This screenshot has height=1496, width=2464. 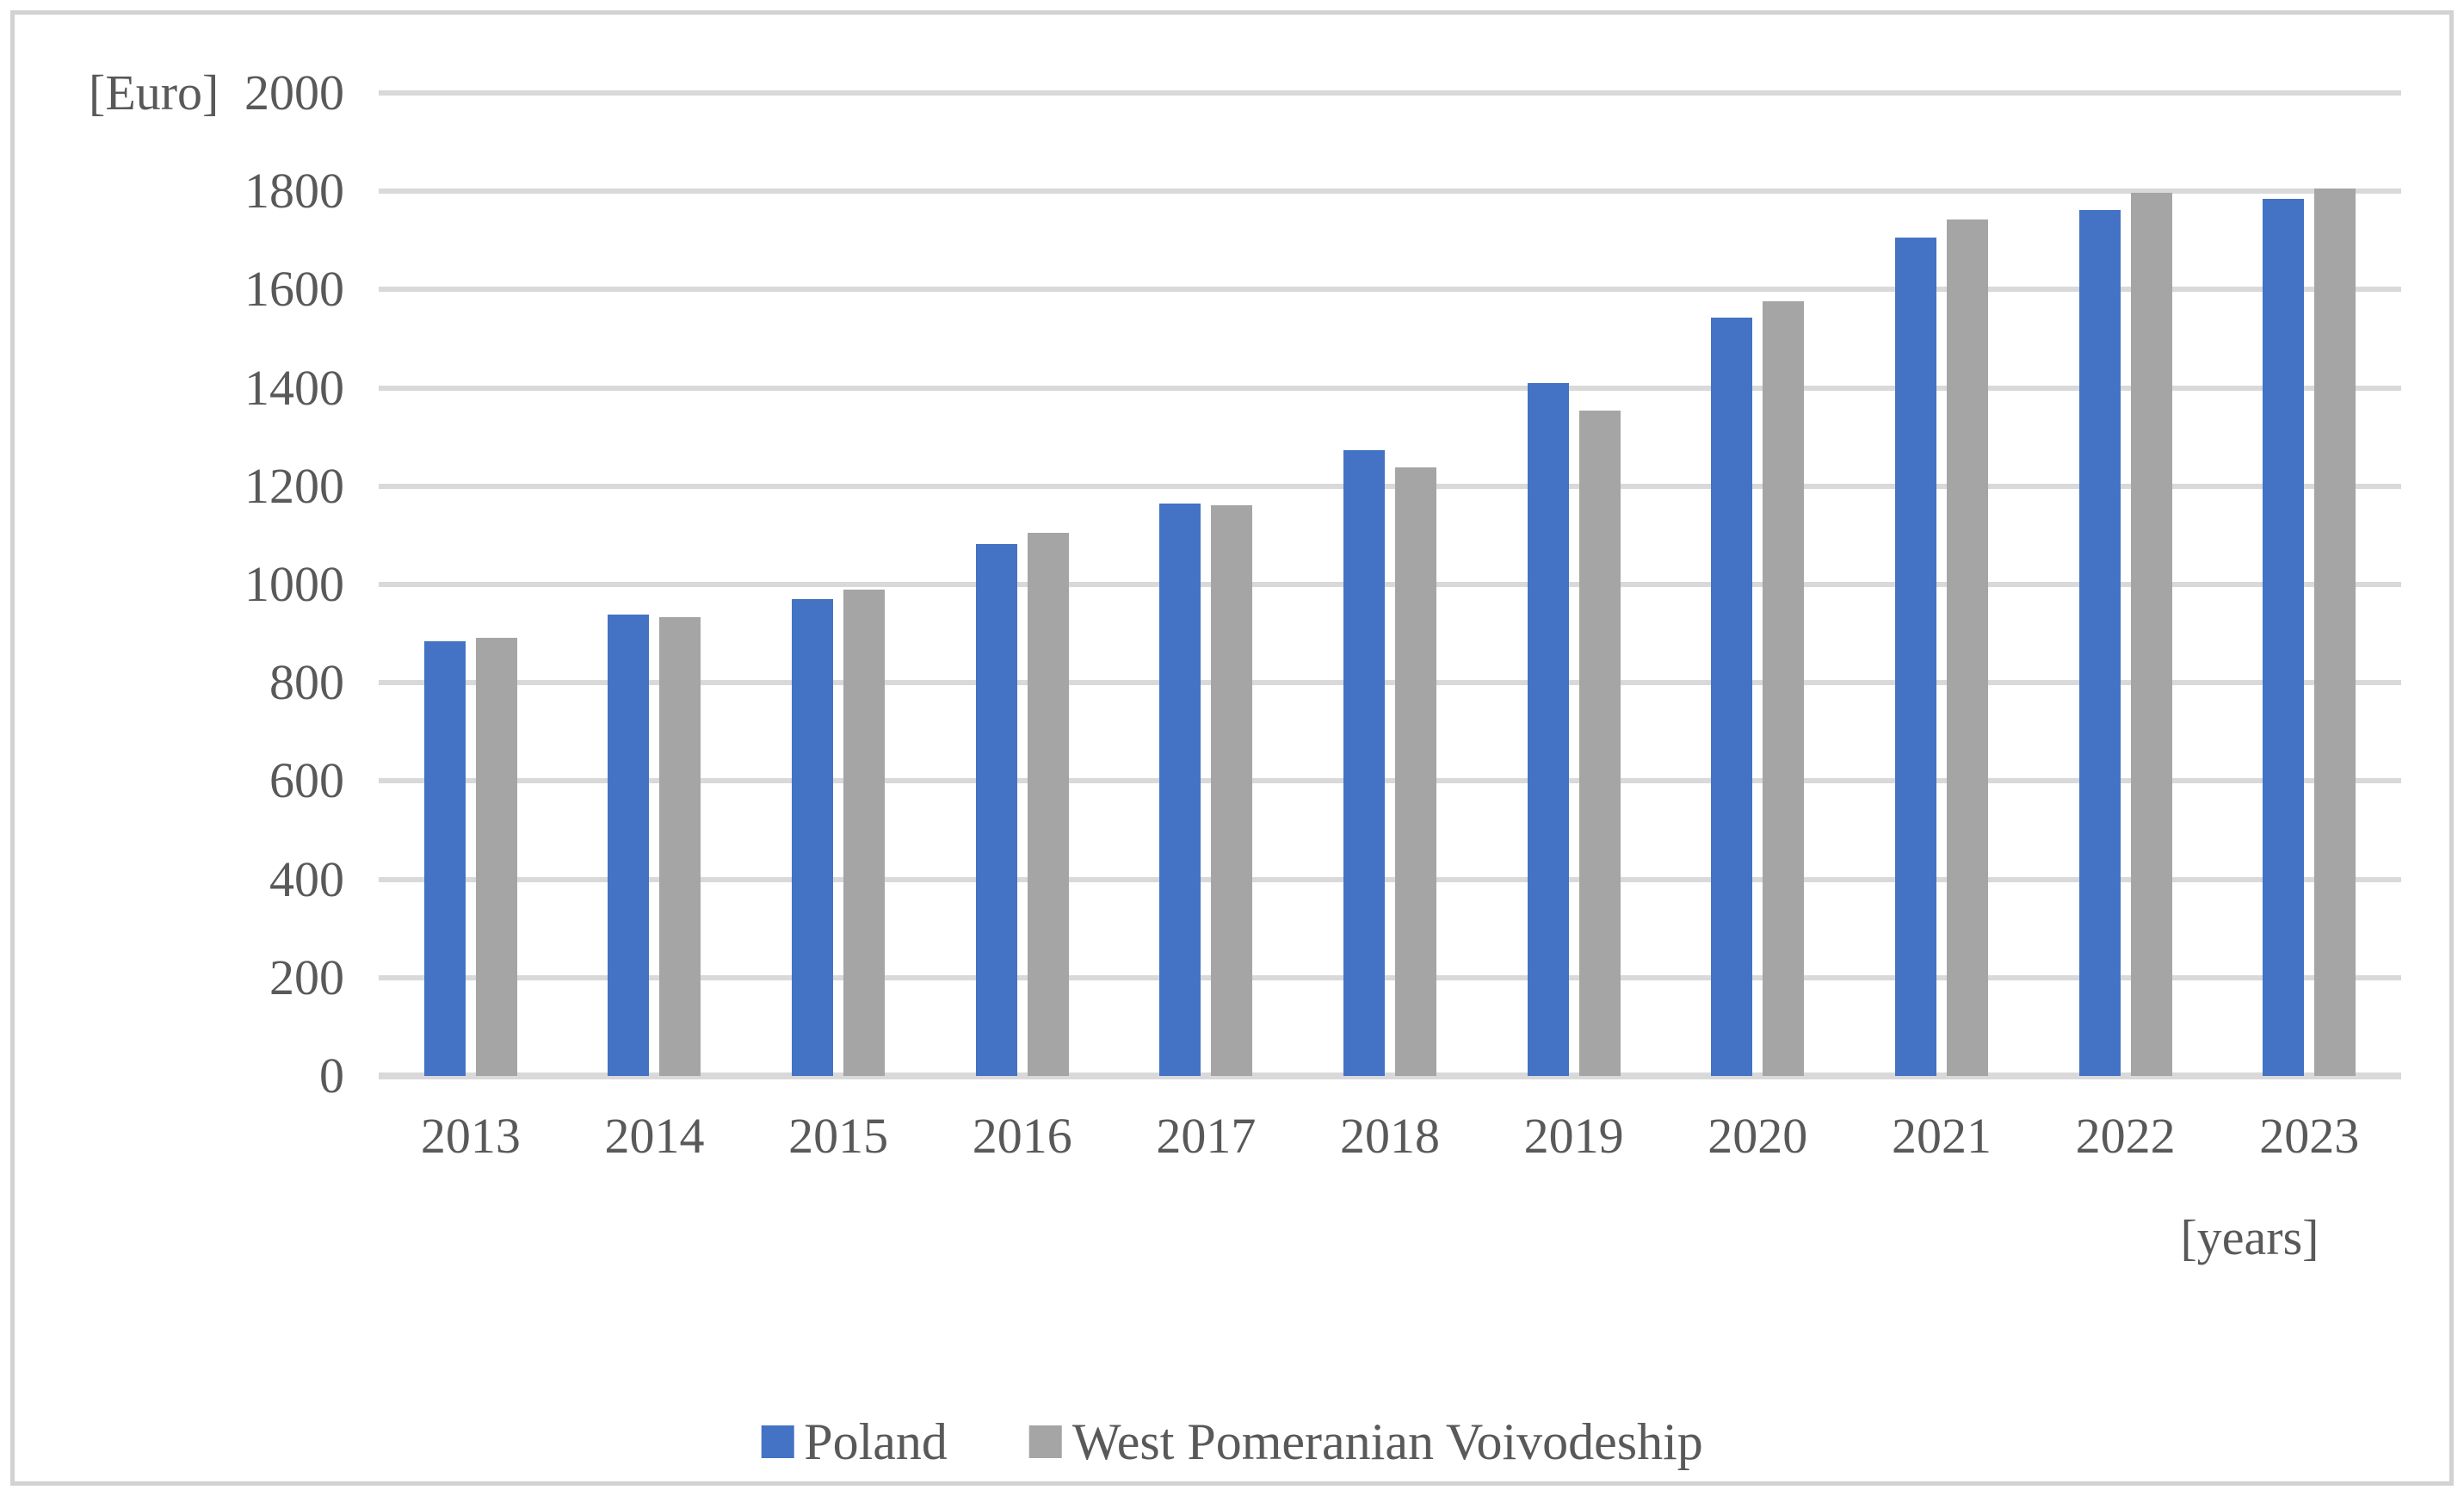 What do you see at coordinates (1045, 1442) in the screenshot?
I see `legend-swatch-west-pomeranian-voivodeship` at bounding box center [1045, 1442].